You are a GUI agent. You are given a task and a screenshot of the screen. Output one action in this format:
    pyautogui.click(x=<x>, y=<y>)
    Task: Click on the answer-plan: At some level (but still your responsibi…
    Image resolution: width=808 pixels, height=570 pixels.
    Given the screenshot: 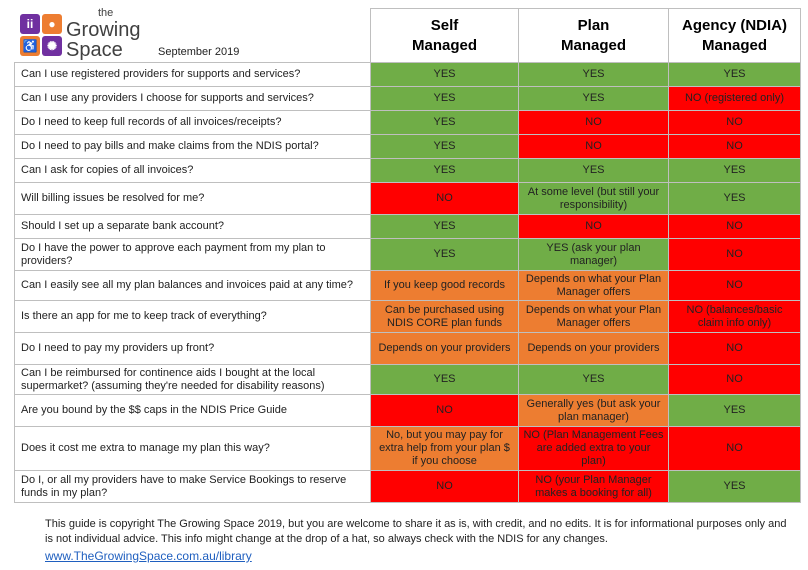 What is the action you would take?
    pyautogui.click(x=593, y=198)
    